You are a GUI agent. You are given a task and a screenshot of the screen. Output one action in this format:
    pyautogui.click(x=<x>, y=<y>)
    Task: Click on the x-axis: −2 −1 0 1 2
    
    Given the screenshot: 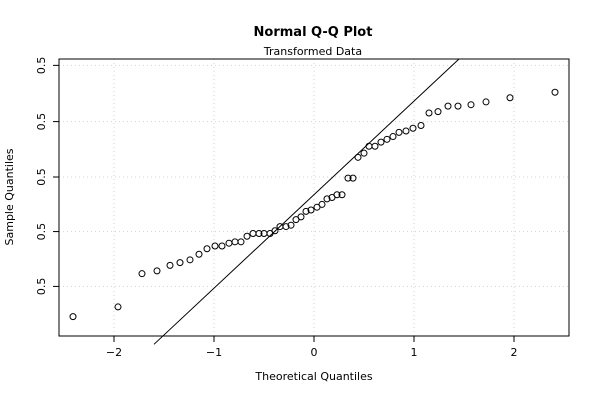 What is the action you would take?
    pyautogui.click(x=312, y=347)
    